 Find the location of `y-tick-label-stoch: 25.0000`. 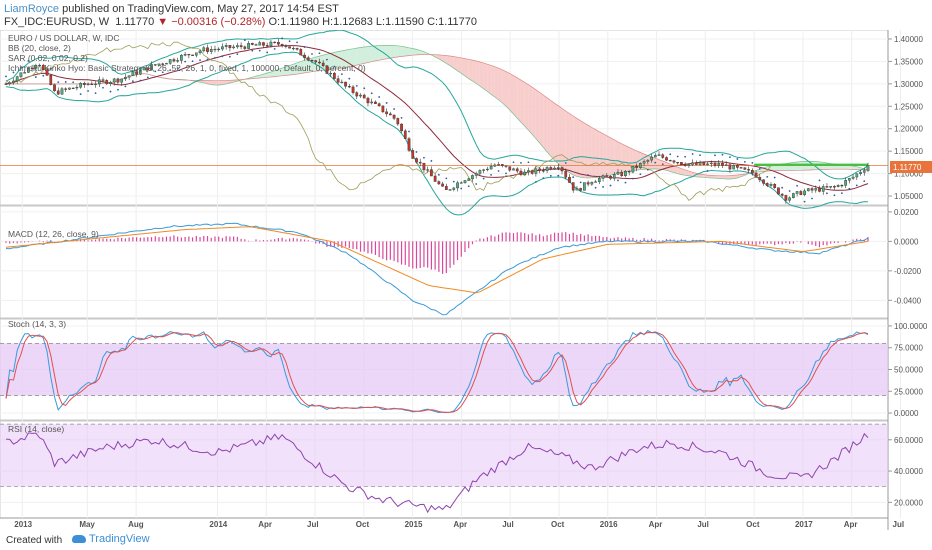

y-tick-label-stoch: 25.0000 is located at coordinates (908, 391).